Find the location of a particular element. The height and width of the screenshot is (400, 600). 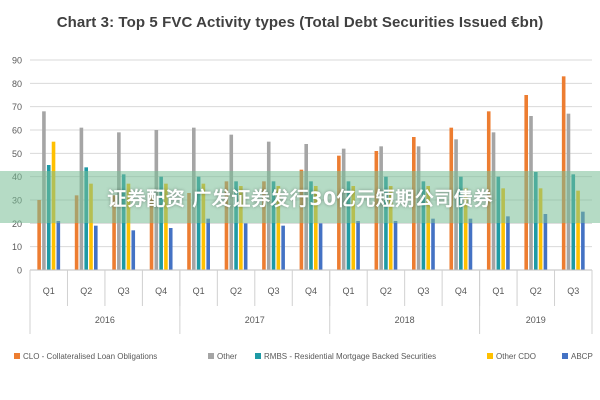

x-group-label: 2019 is located at coordinates (536, 320).